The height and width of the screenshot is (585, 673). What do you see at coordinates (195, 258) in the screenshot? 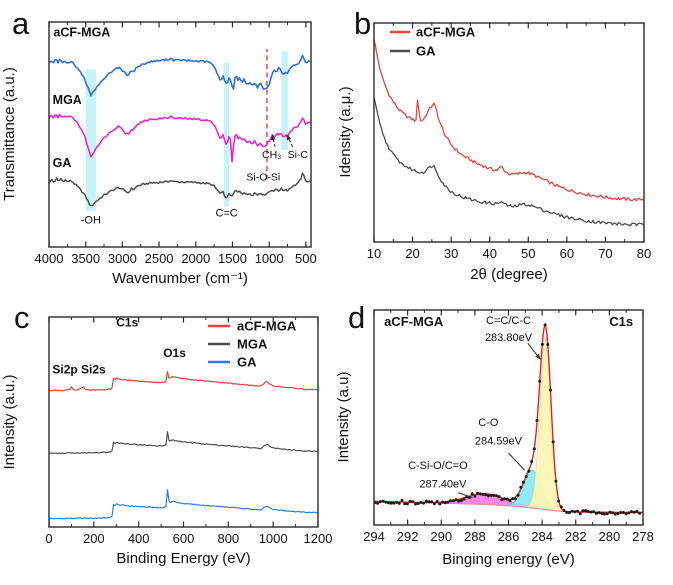
I see `x-tick-label: 2000` at bounding box center [195, 258].